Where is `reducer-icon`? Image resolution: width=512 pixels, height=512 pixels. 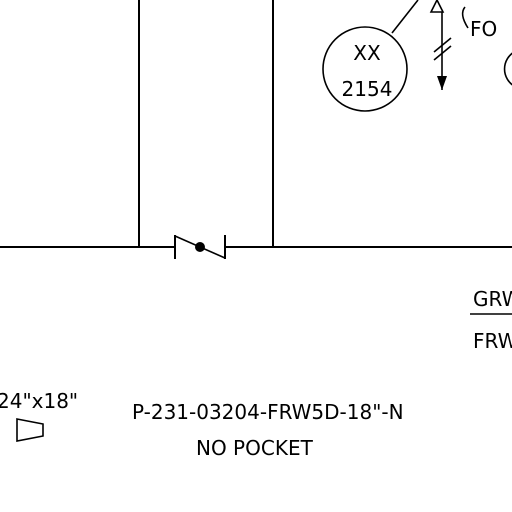 reducer-icon is located at coordinates (30, 430).